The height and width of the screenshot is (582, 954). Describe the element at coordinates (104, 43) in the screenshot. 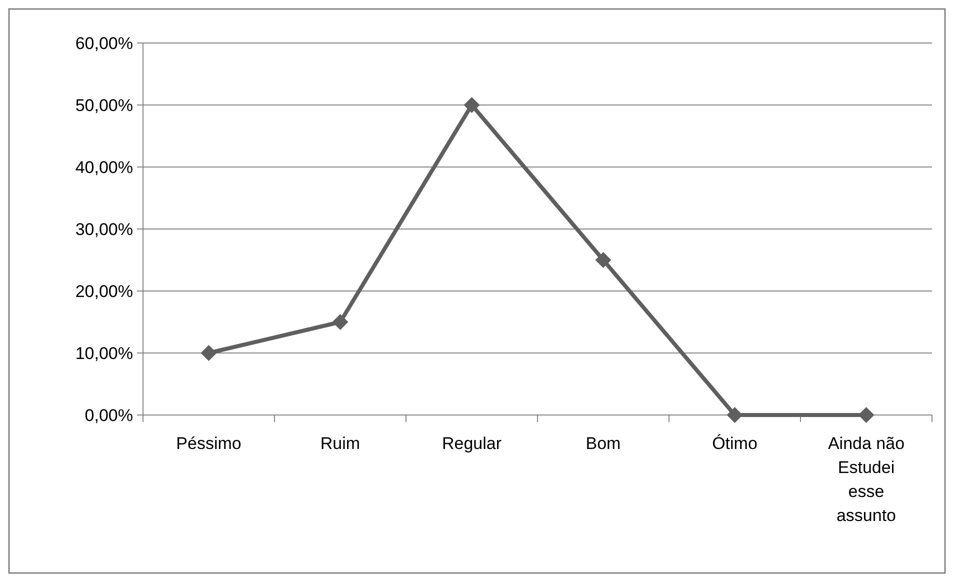

I see `y-tick-label: 60,00%` at that location.